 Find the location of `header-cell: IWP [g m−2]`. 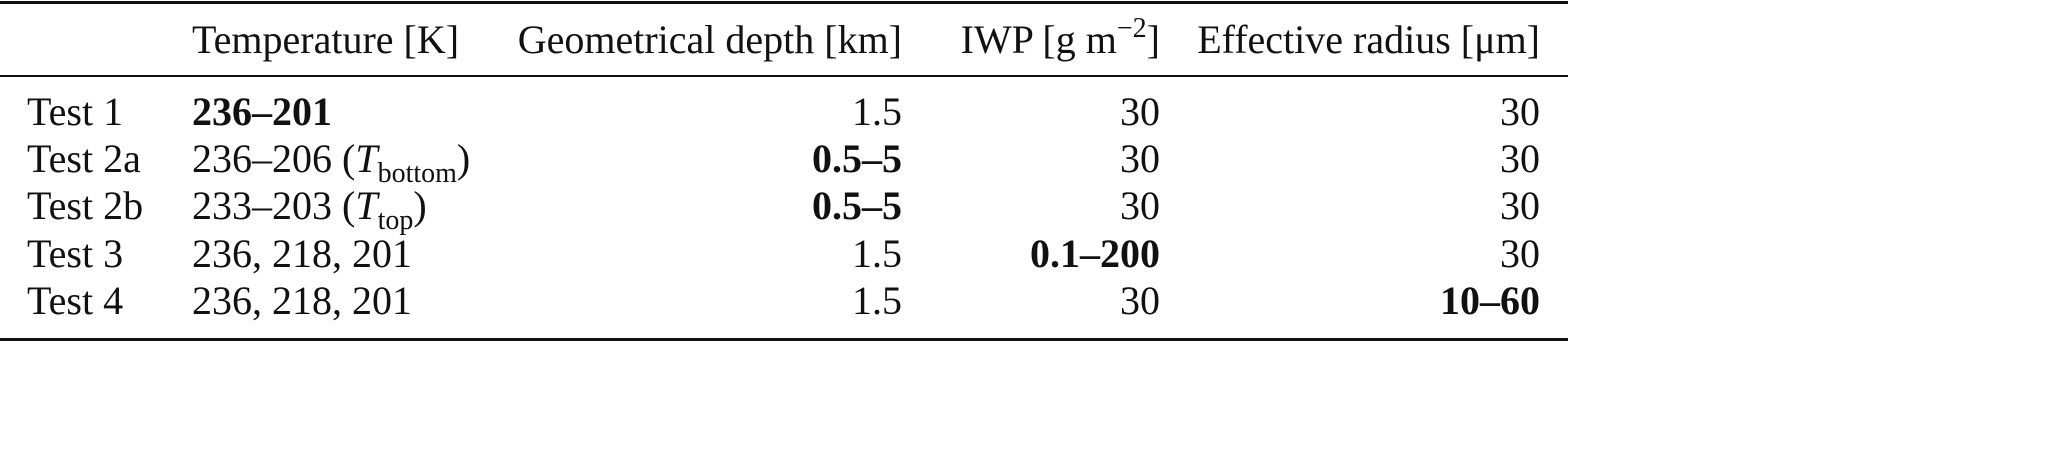

header-cell: IWP [g m−2] is located at coordinates (1060, 38).